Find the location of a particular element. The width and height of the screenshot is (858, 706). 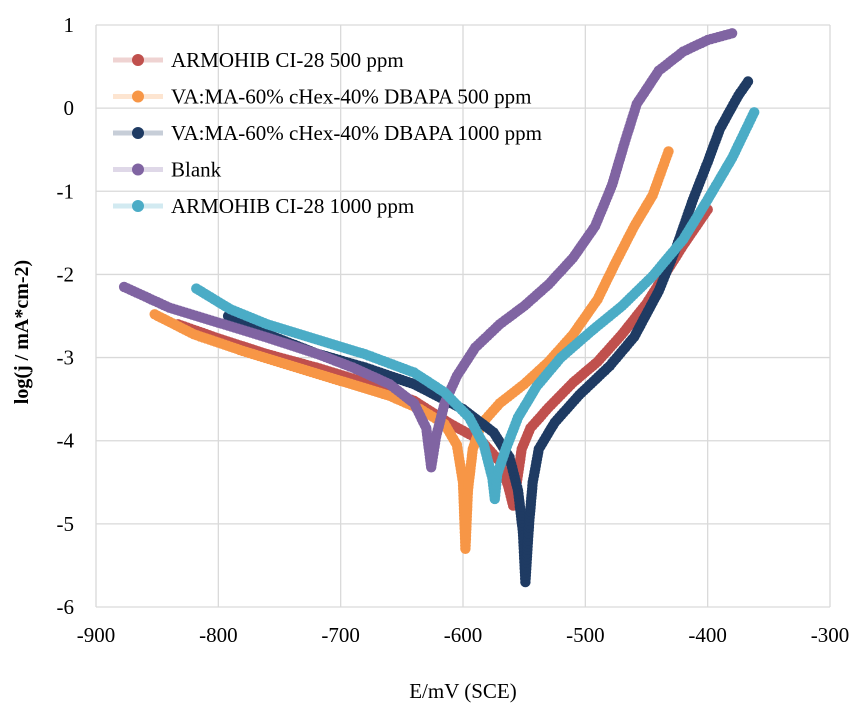

x-tick-label: -800 is located at coordinates (218, 635).